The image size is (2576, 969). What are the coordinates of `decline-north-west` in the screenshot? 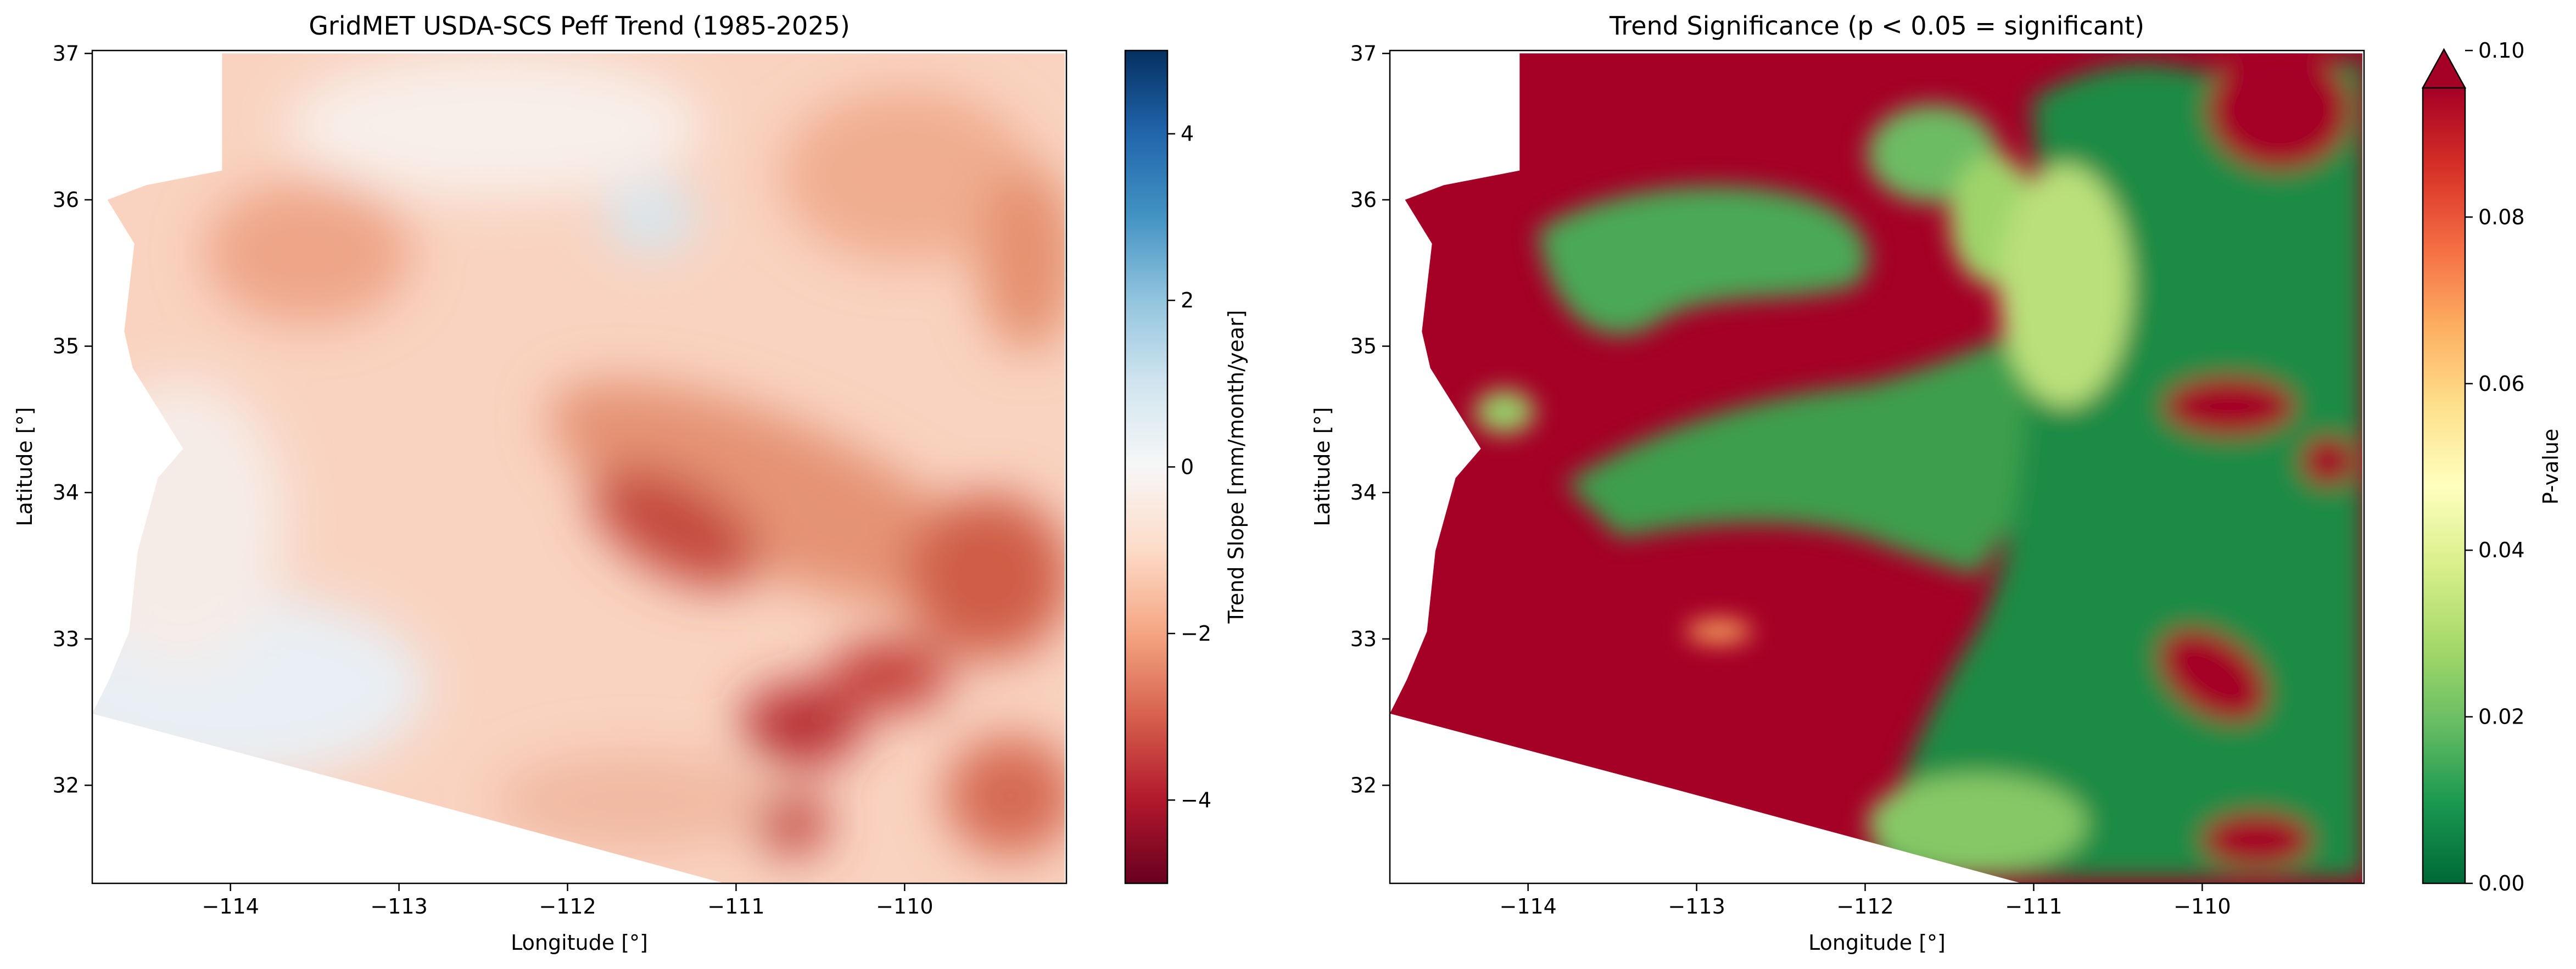 It's located at (307, 252).